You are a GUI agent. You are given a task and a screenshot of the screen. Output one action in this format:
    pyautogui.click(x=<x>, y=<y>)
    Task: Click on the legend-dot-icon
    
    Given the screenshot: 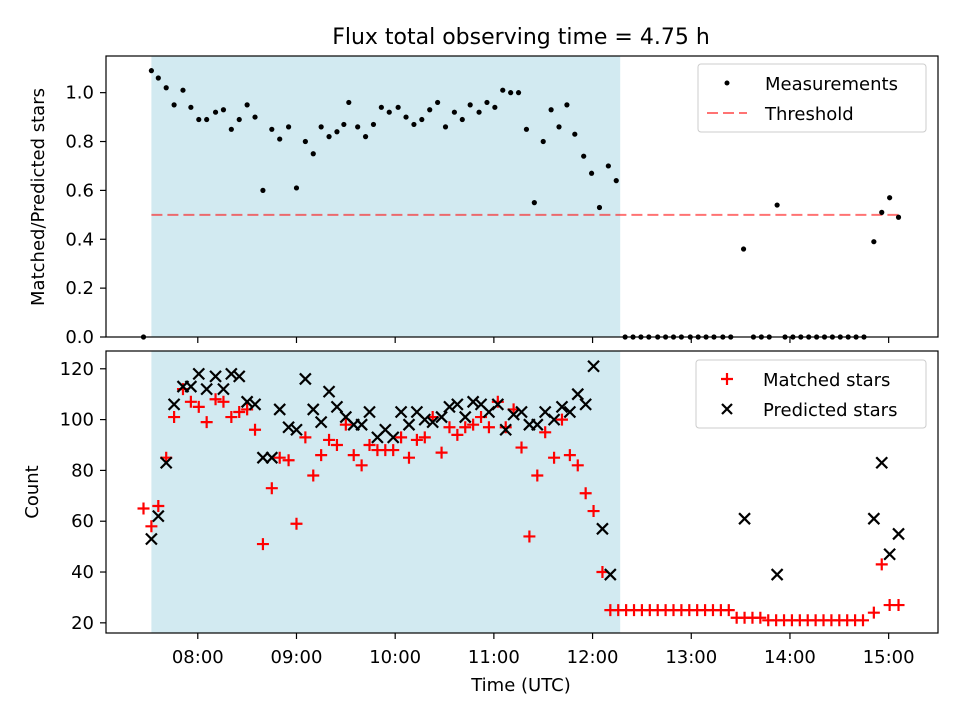 What is the action you would take?
    pyautogui.click(x=727, y=83)
    